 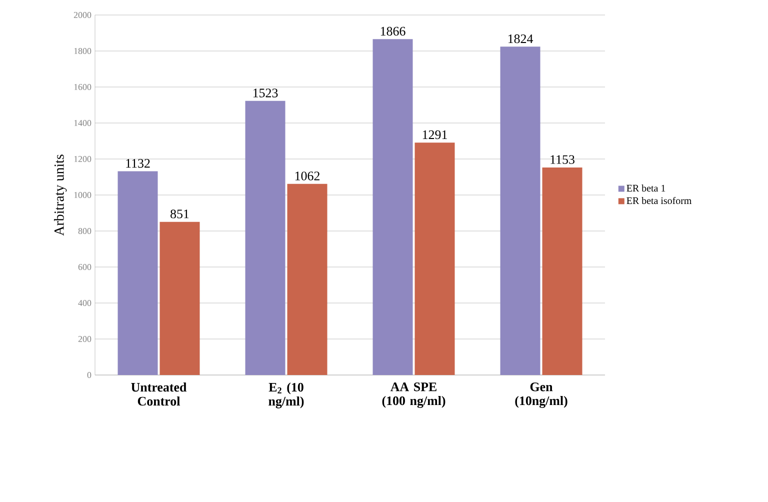 What do you see at coordinates (541, 395) in the screenshot?
I see `x-tick-label: Gen (10ng/ml)` at bounding box center [541, 395].